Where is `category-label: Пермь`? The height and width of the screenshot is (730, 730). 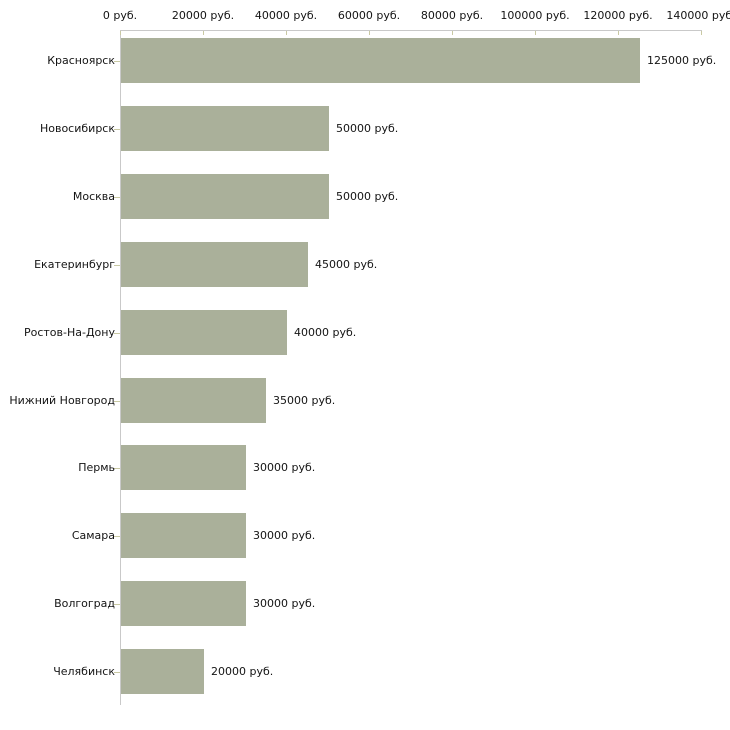 category-label: Пермь is located at coordinates (96, 467).